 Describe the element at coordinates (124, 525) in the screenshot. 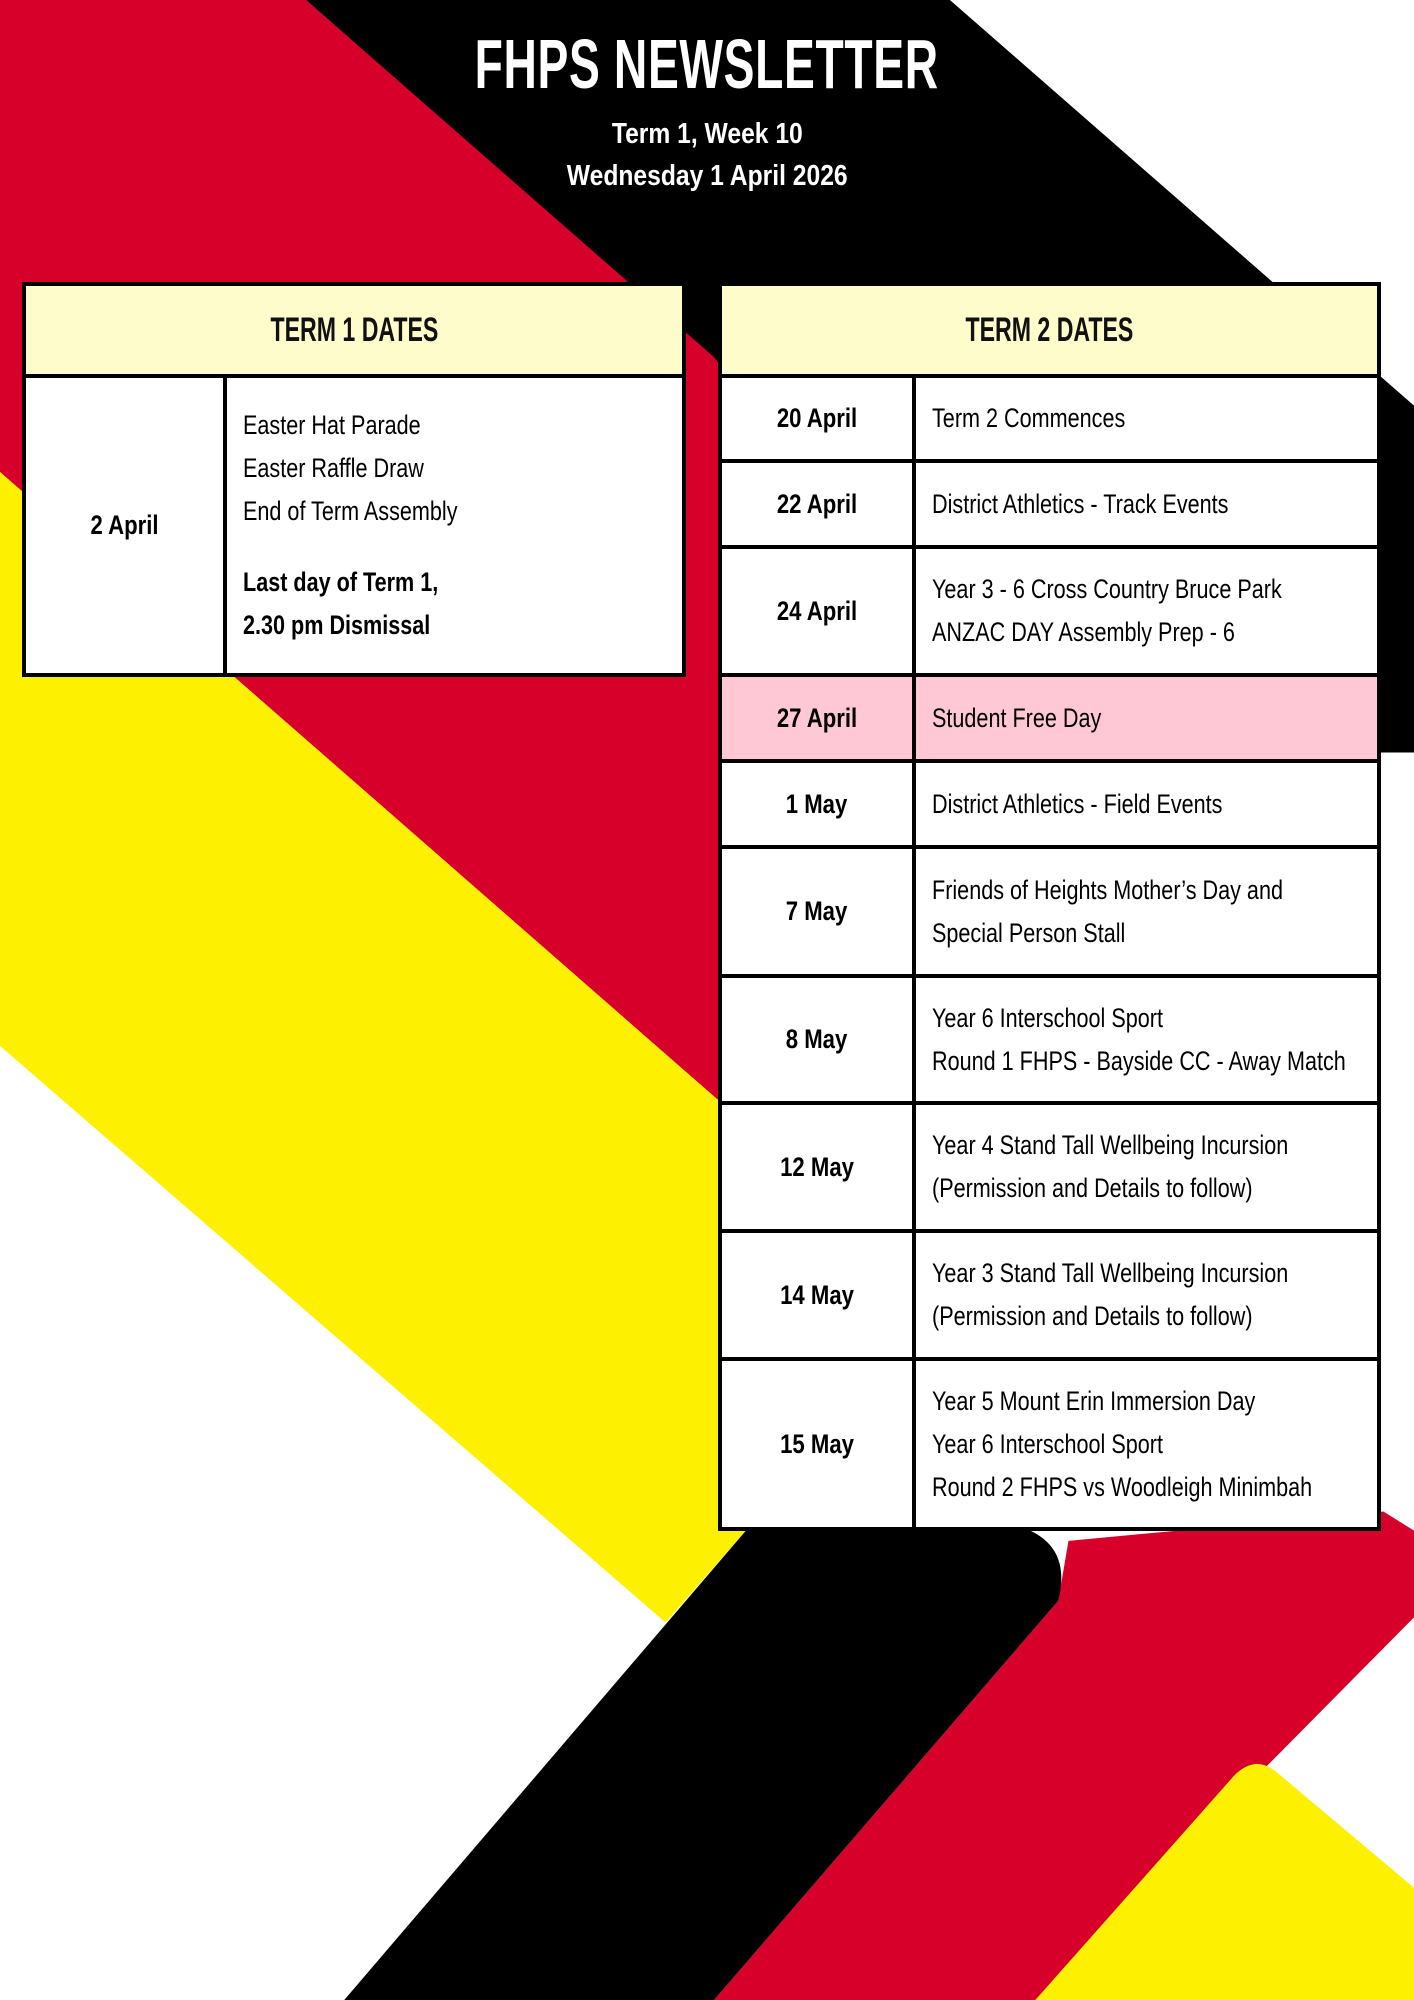

I see `event-date: 2 April` at that location.